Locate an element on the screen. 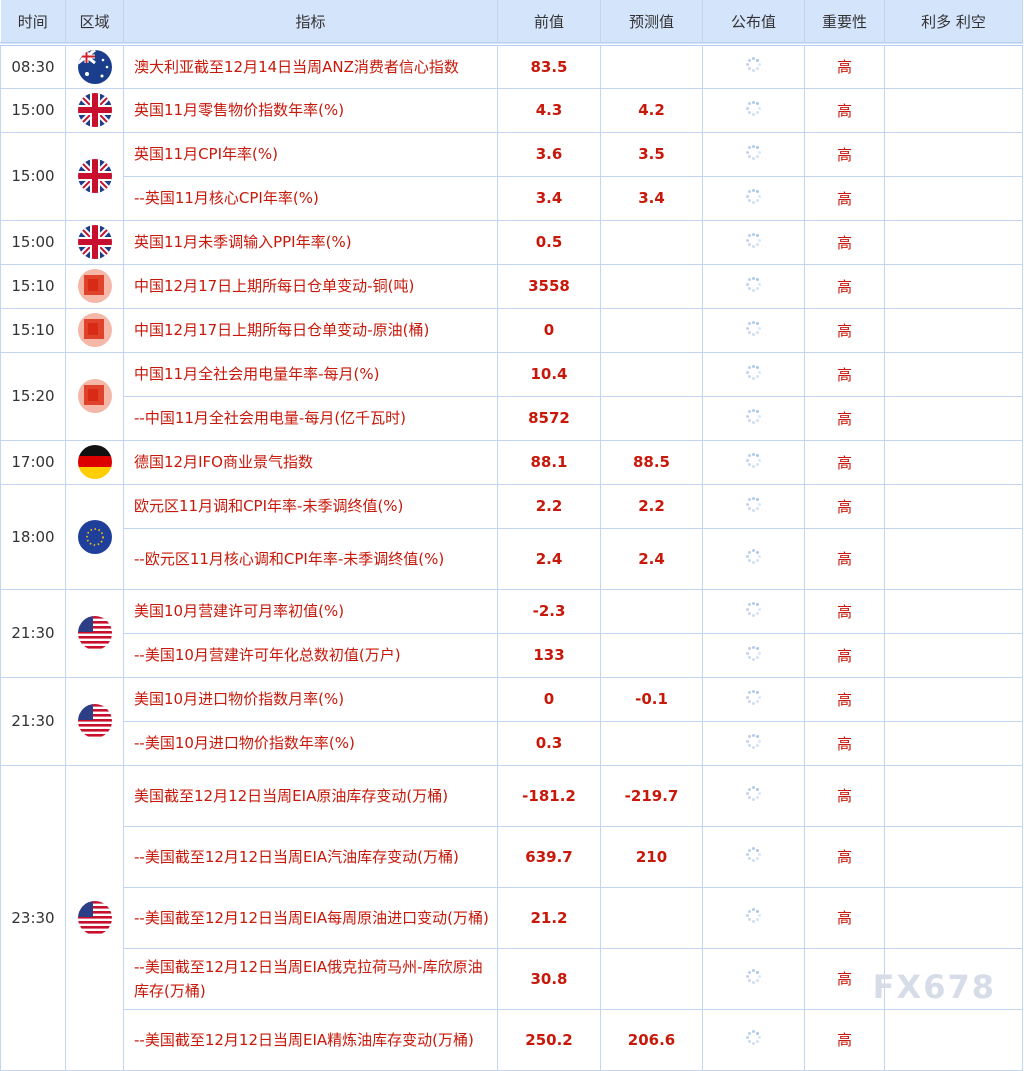 The width and height of the screenshot is (1024, 1071). table-row: --中国11月全社会用电量-每月(亿千瓦时) 8572 高 is located at coordinates (512, 418).